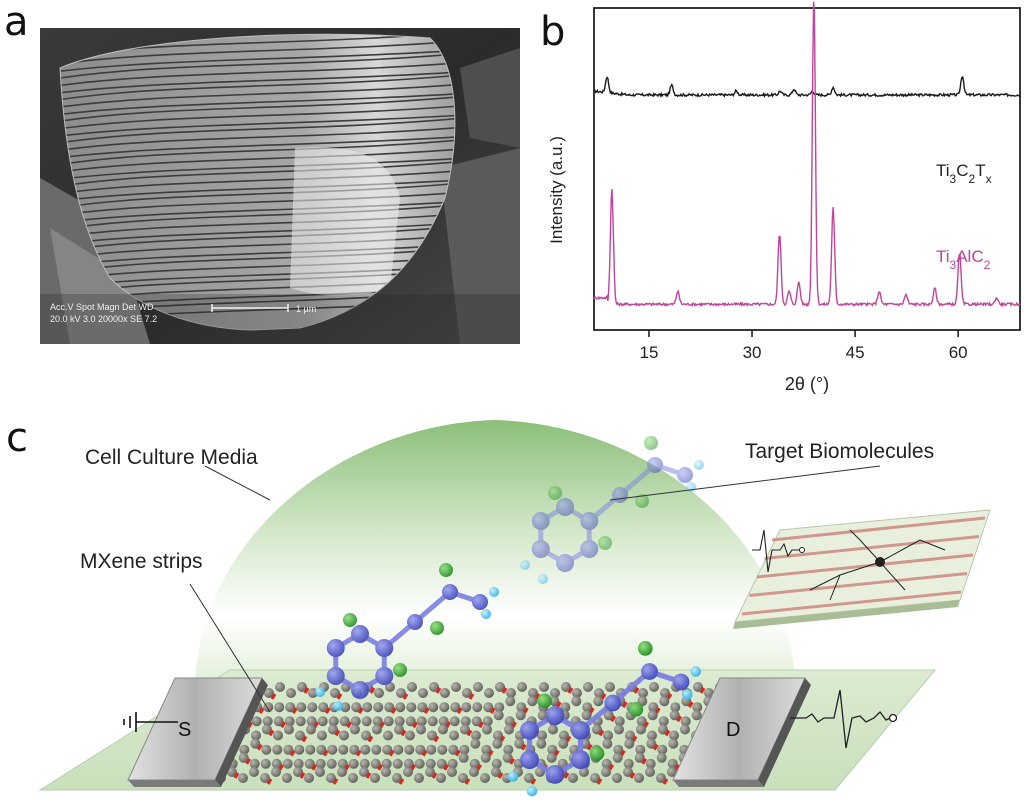 This screenshot has width=1024, height=800. Describe the element at coordinates (17, 438) in the screenshot. I see `panel-label-c: c` at that location.